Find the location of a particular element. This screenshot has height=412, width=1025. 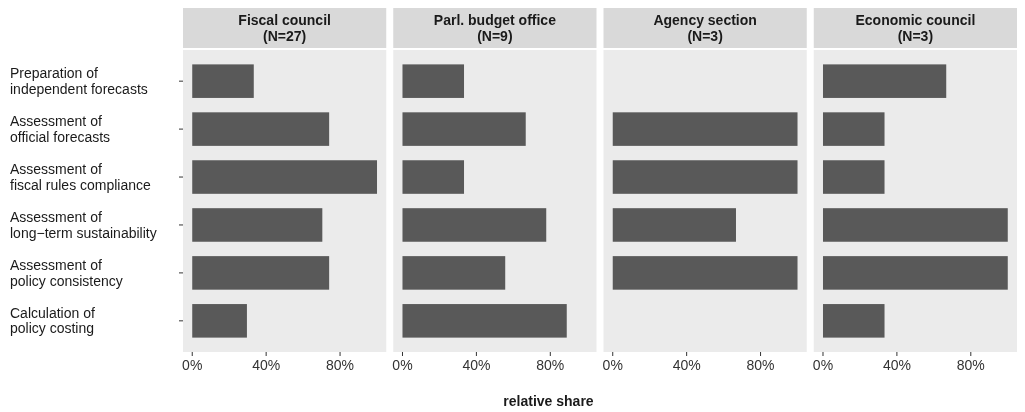

y-tick-label: Assessment of policy consistency is located at coordinates (66, 273).